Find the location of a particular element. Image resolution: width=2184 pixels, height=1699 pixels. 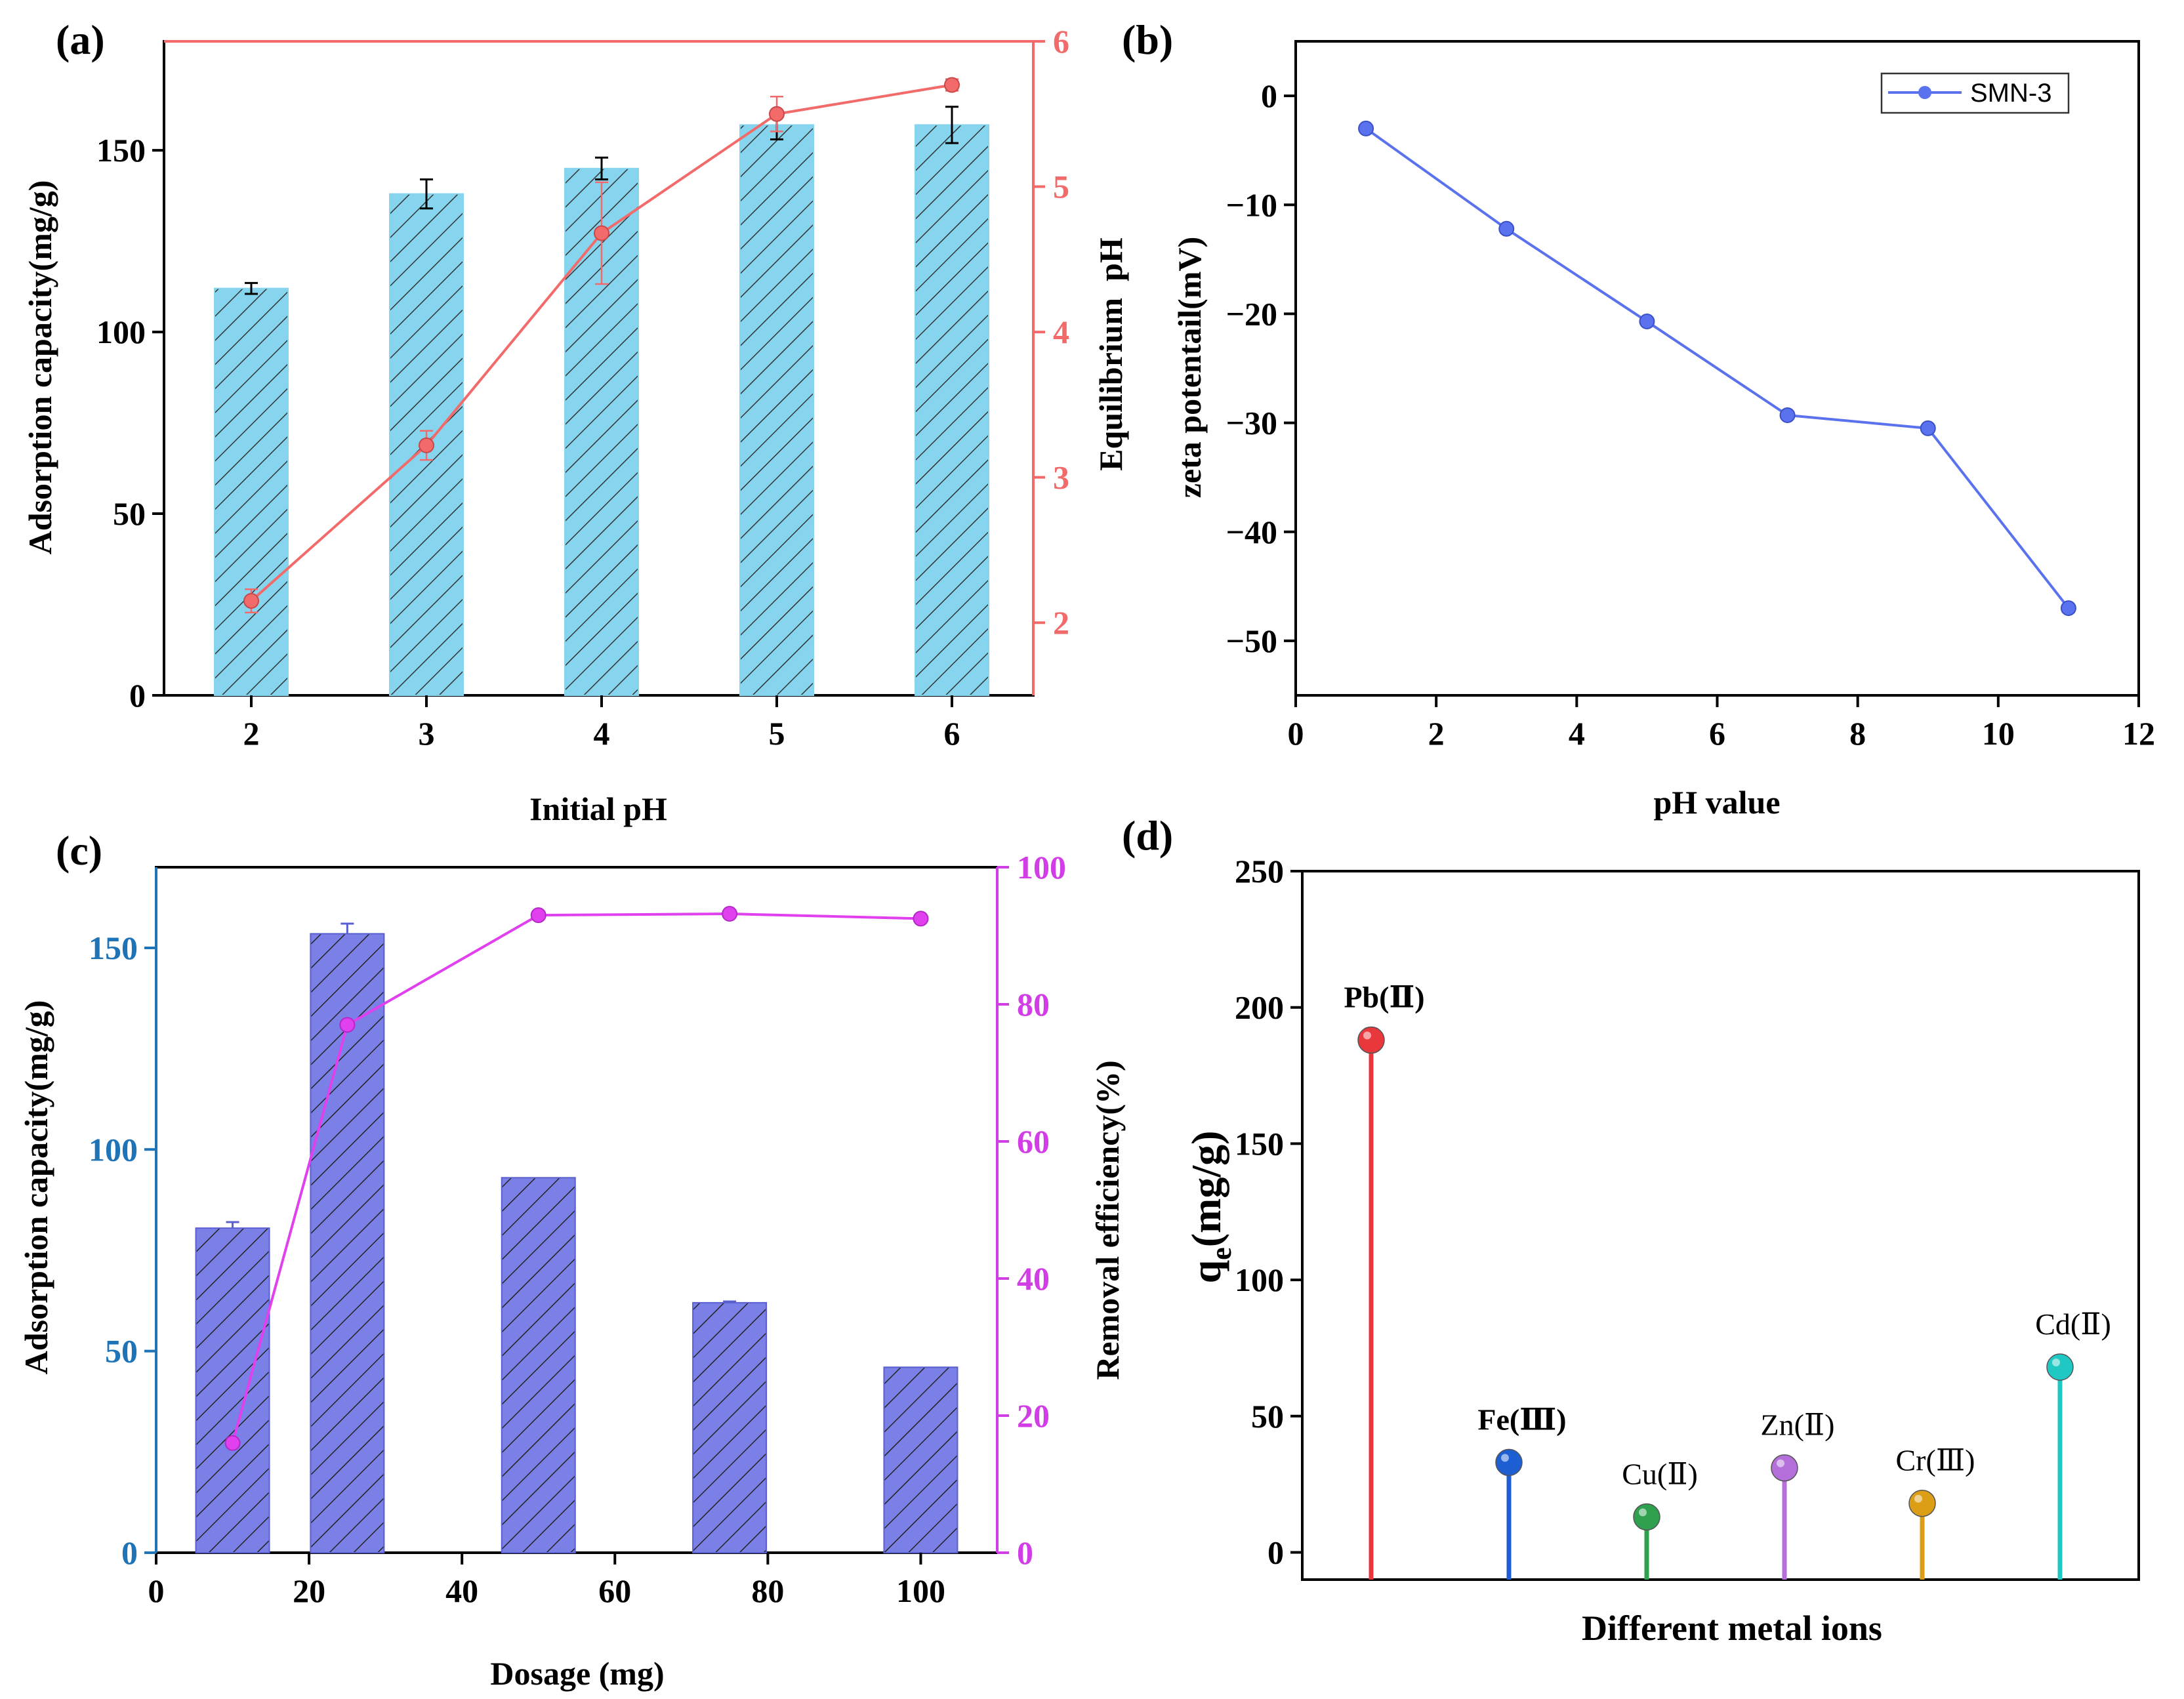

panel-c-label: (c) is located at coordinates (79, 850).